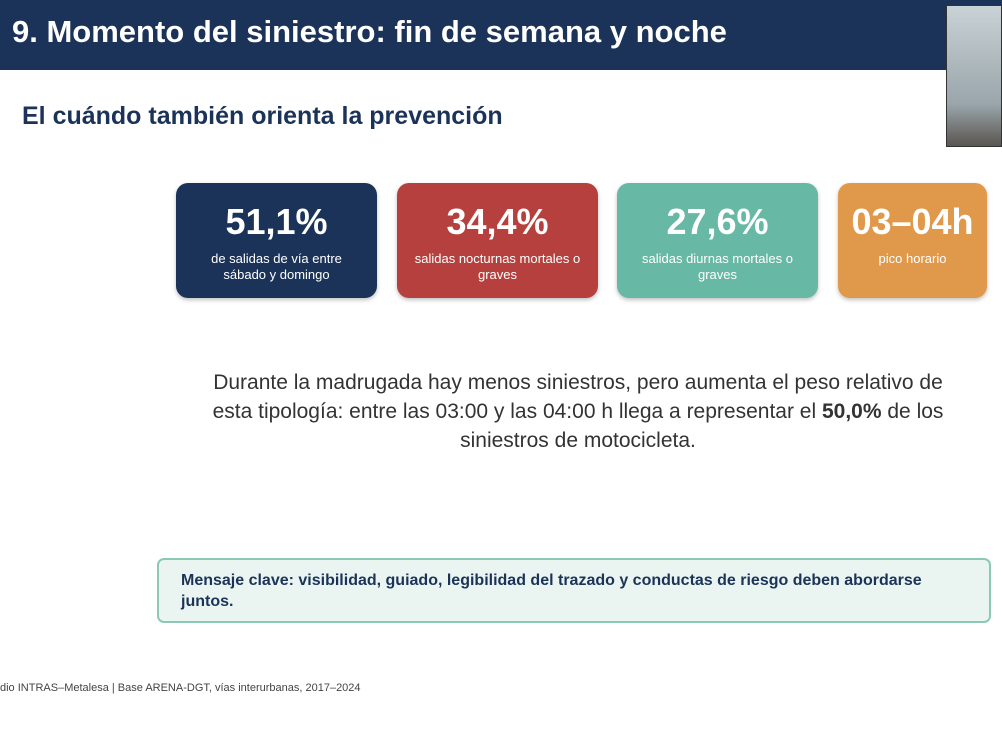 Image resolution: width=1002 pixels, height=751 pixels. I want to click on stat-label: salidas nocturnas mortales o graves, so click(497, 266).